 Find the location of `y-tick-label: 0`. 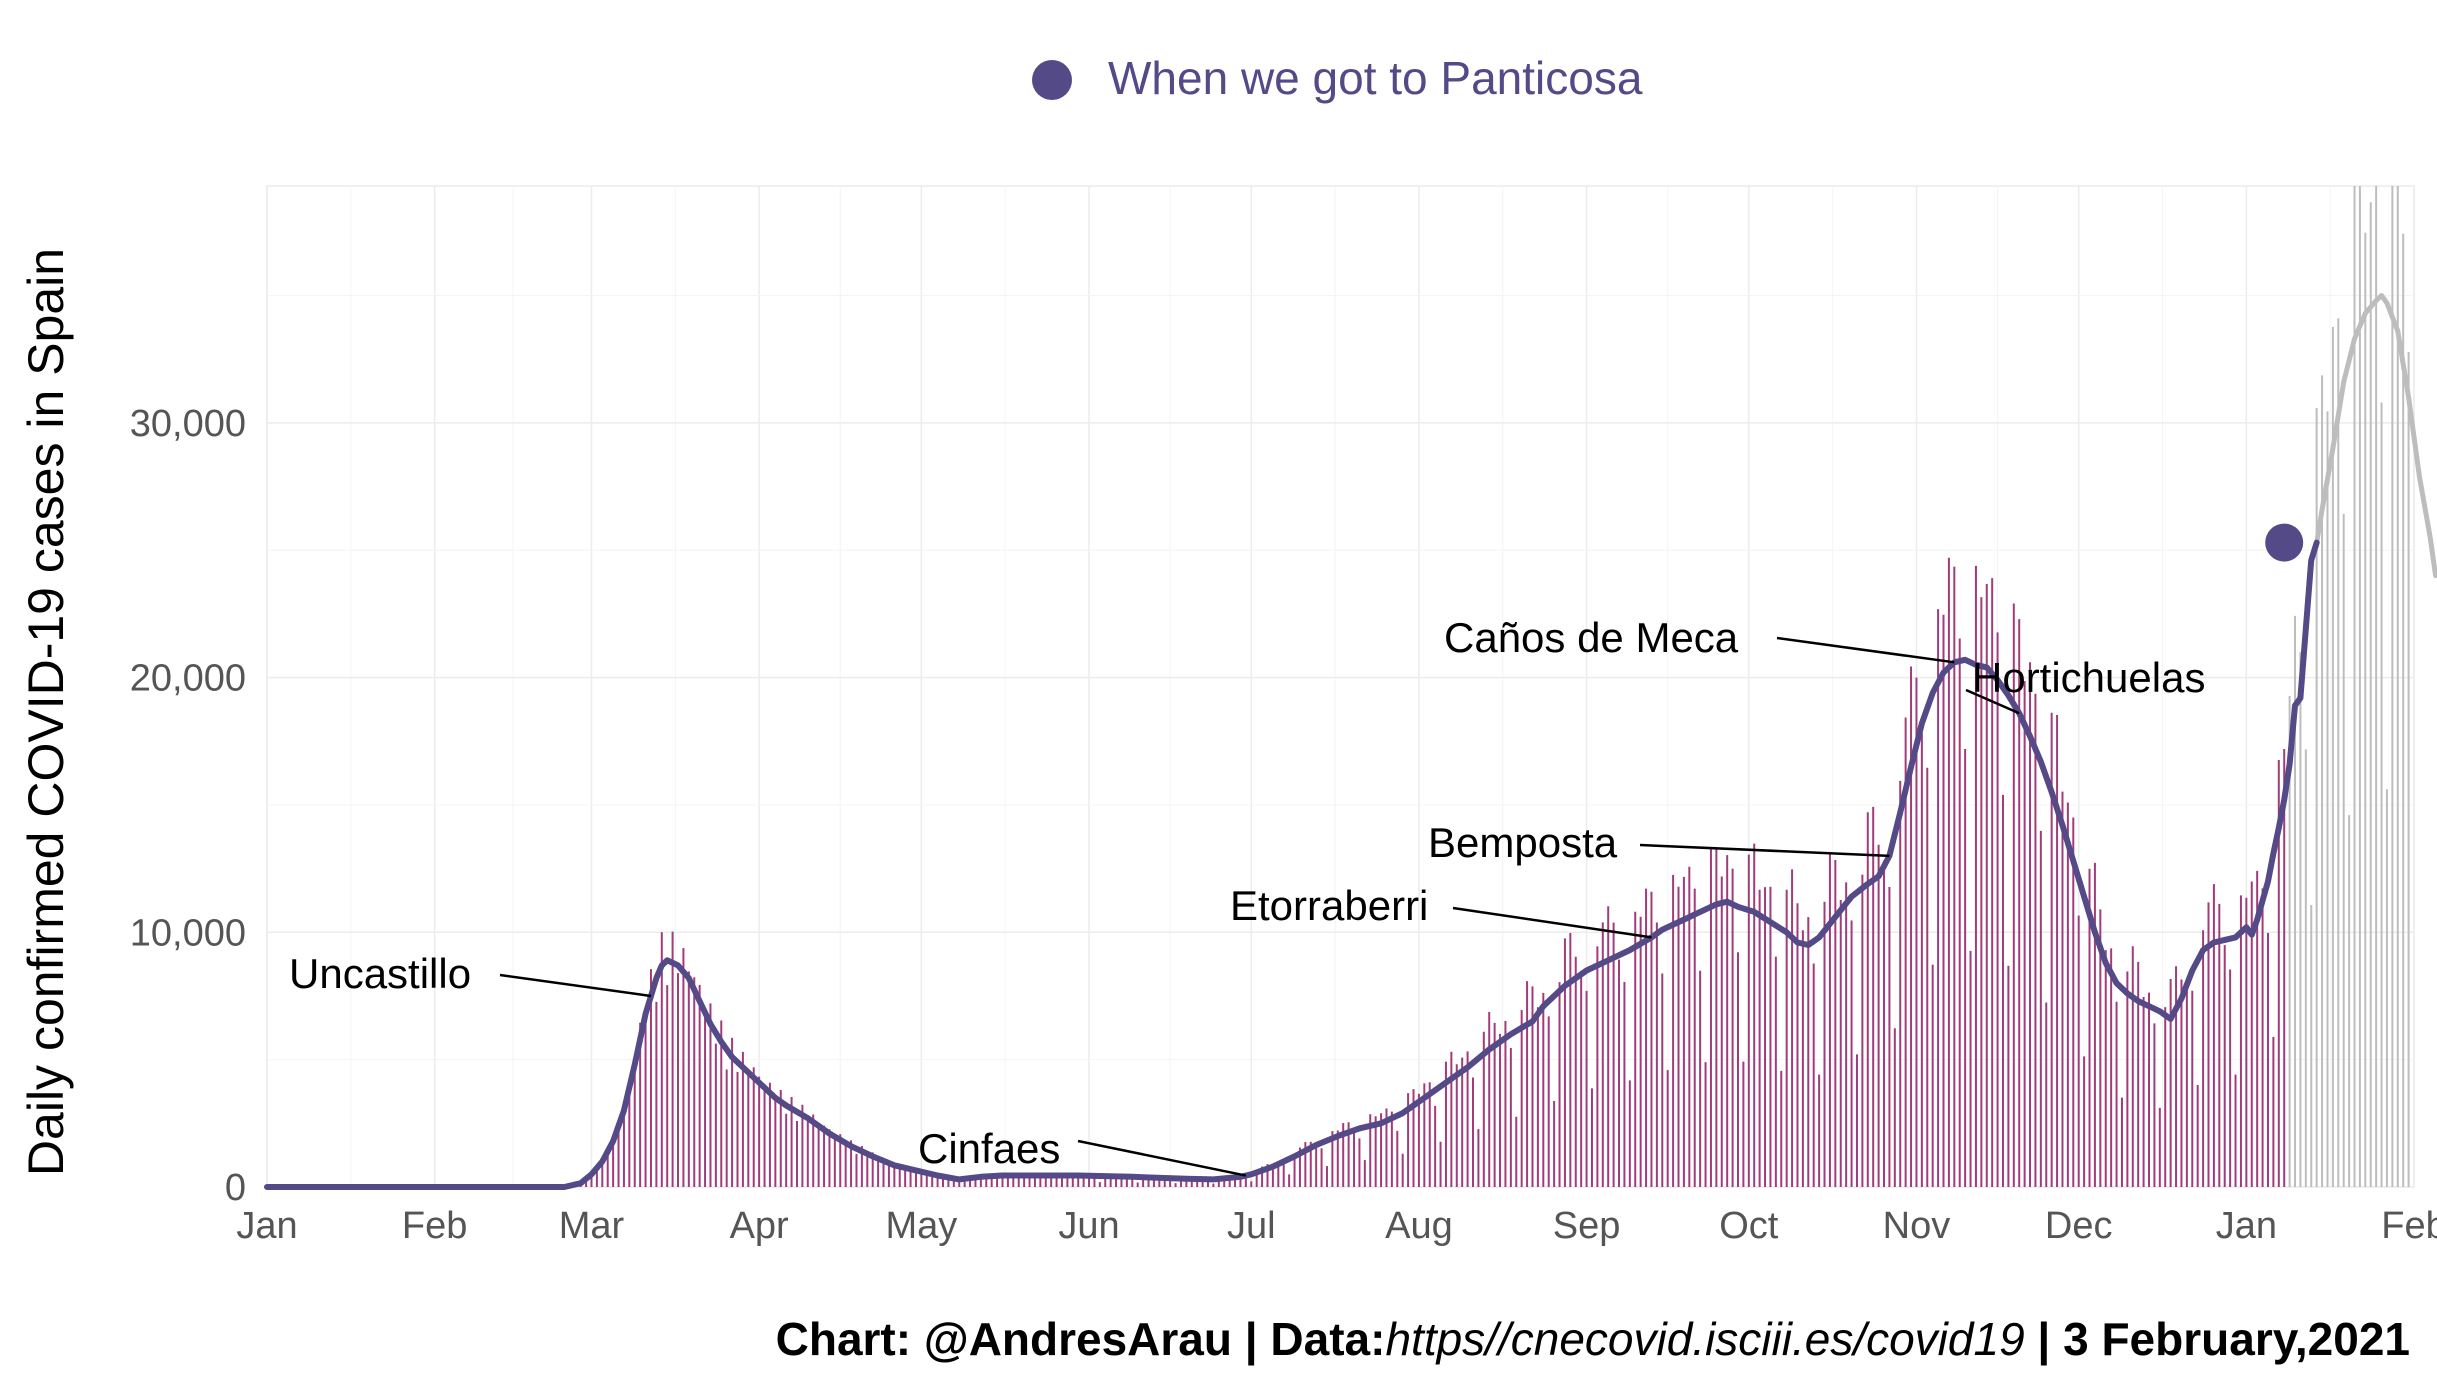

y-tick-label: 0 is located at coordinates (235, 1188).